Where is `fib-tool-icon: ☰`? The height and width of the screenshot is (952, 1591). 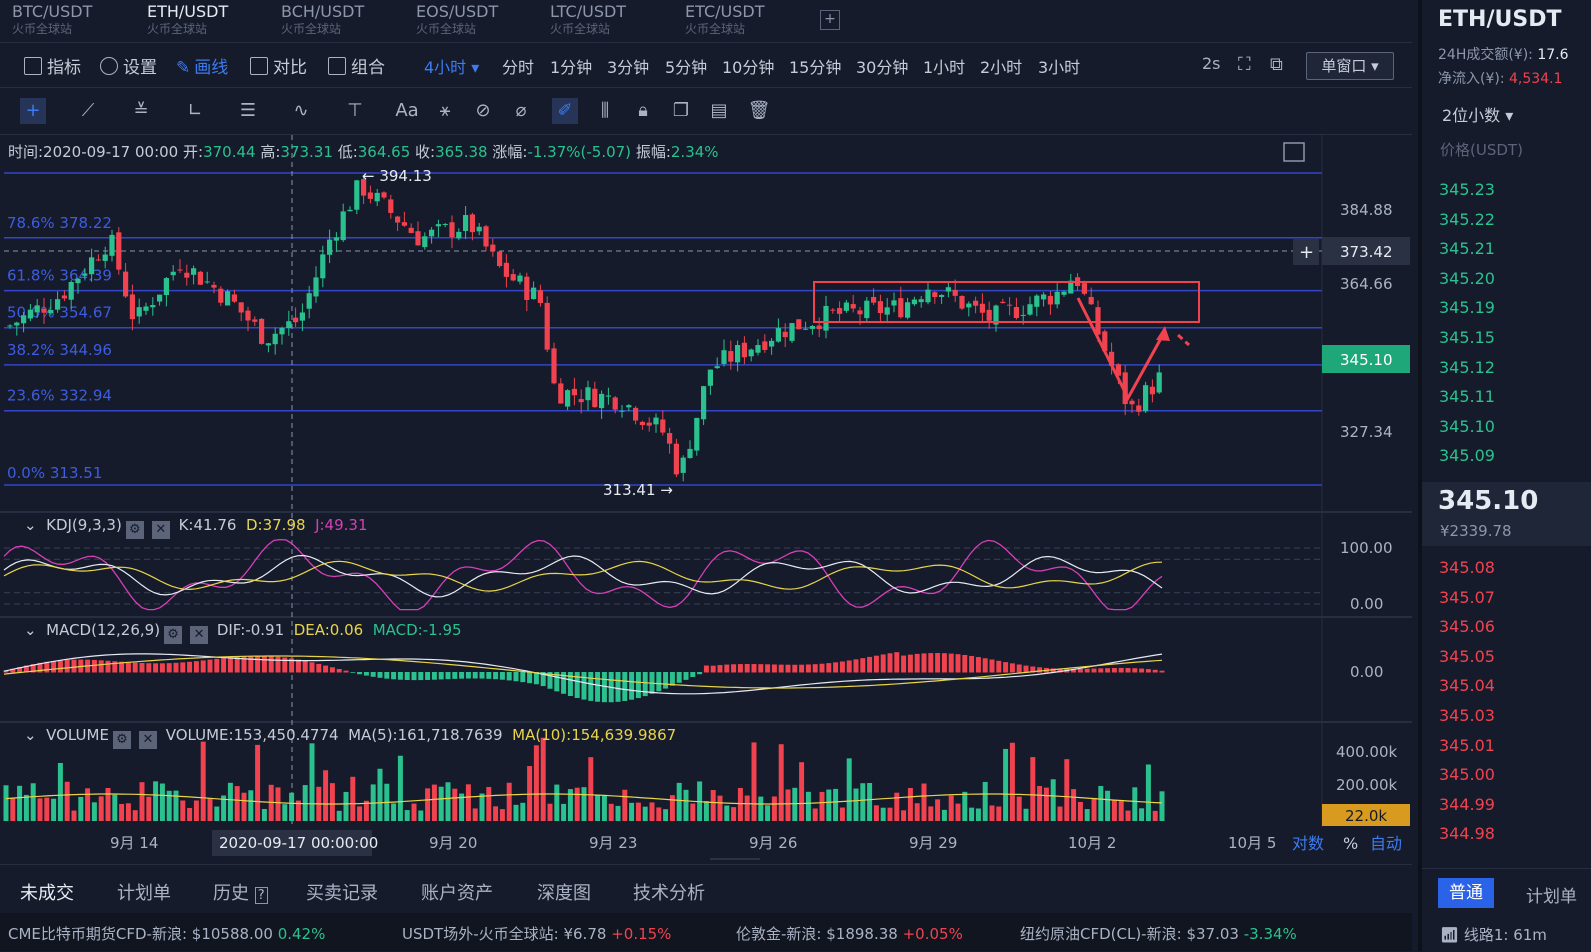
fib-tool-icon: ☰ is located at coordinates (248, 110).